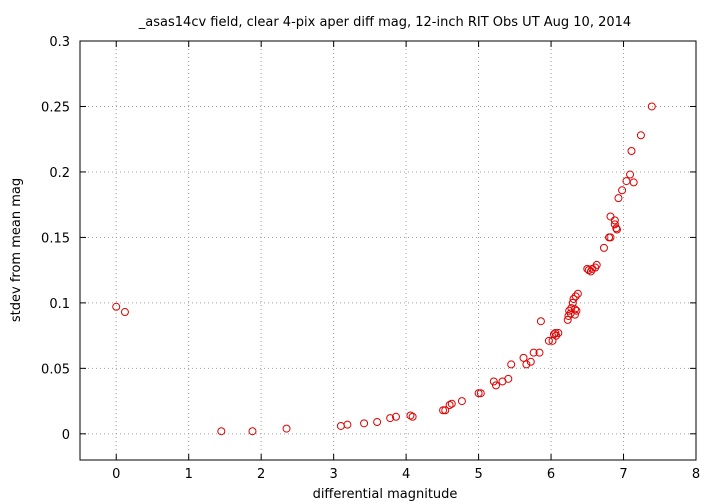  Describe the element at coordinates (59, 304) in the screenshot. I see `y-tick-label: 0.1` at that location.